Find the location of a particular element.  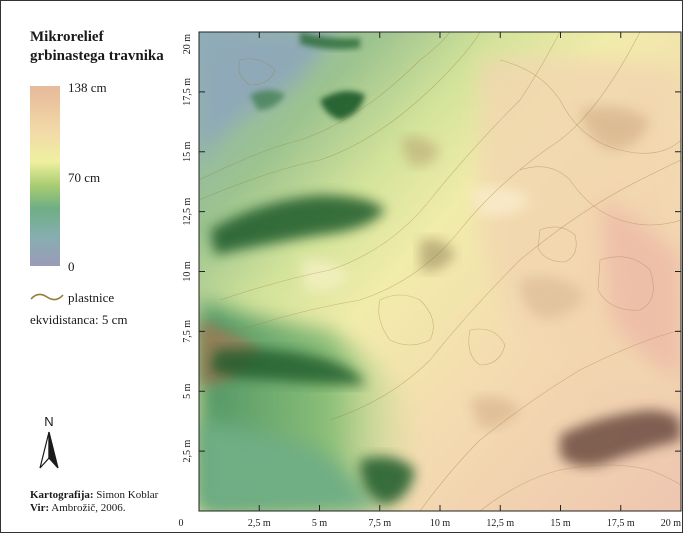

y-axis-labels: 2,5 m 5 m 7,5 m 10 m 12,5 m 15 m 17,5 m 20 m is located at coordinates (187, 248).